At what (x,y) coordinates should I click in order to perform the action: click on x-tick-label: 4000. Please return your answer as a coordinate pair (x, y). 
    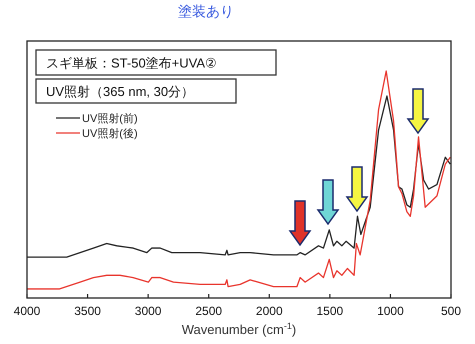
    Looking at the image, I should click on (27, 311).